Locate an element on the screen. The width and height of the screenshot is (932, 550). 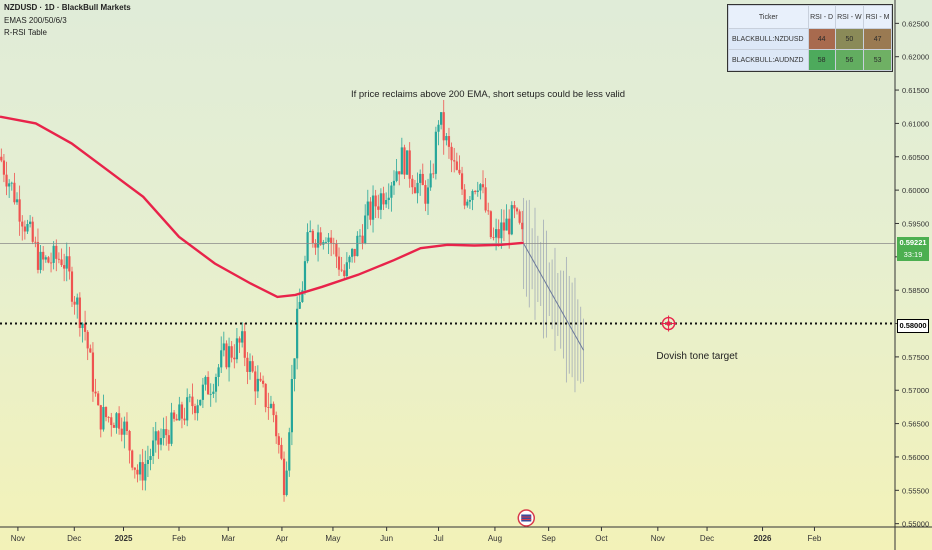
y-tick-label: 0.62000 is located at coordinates (915, 57).